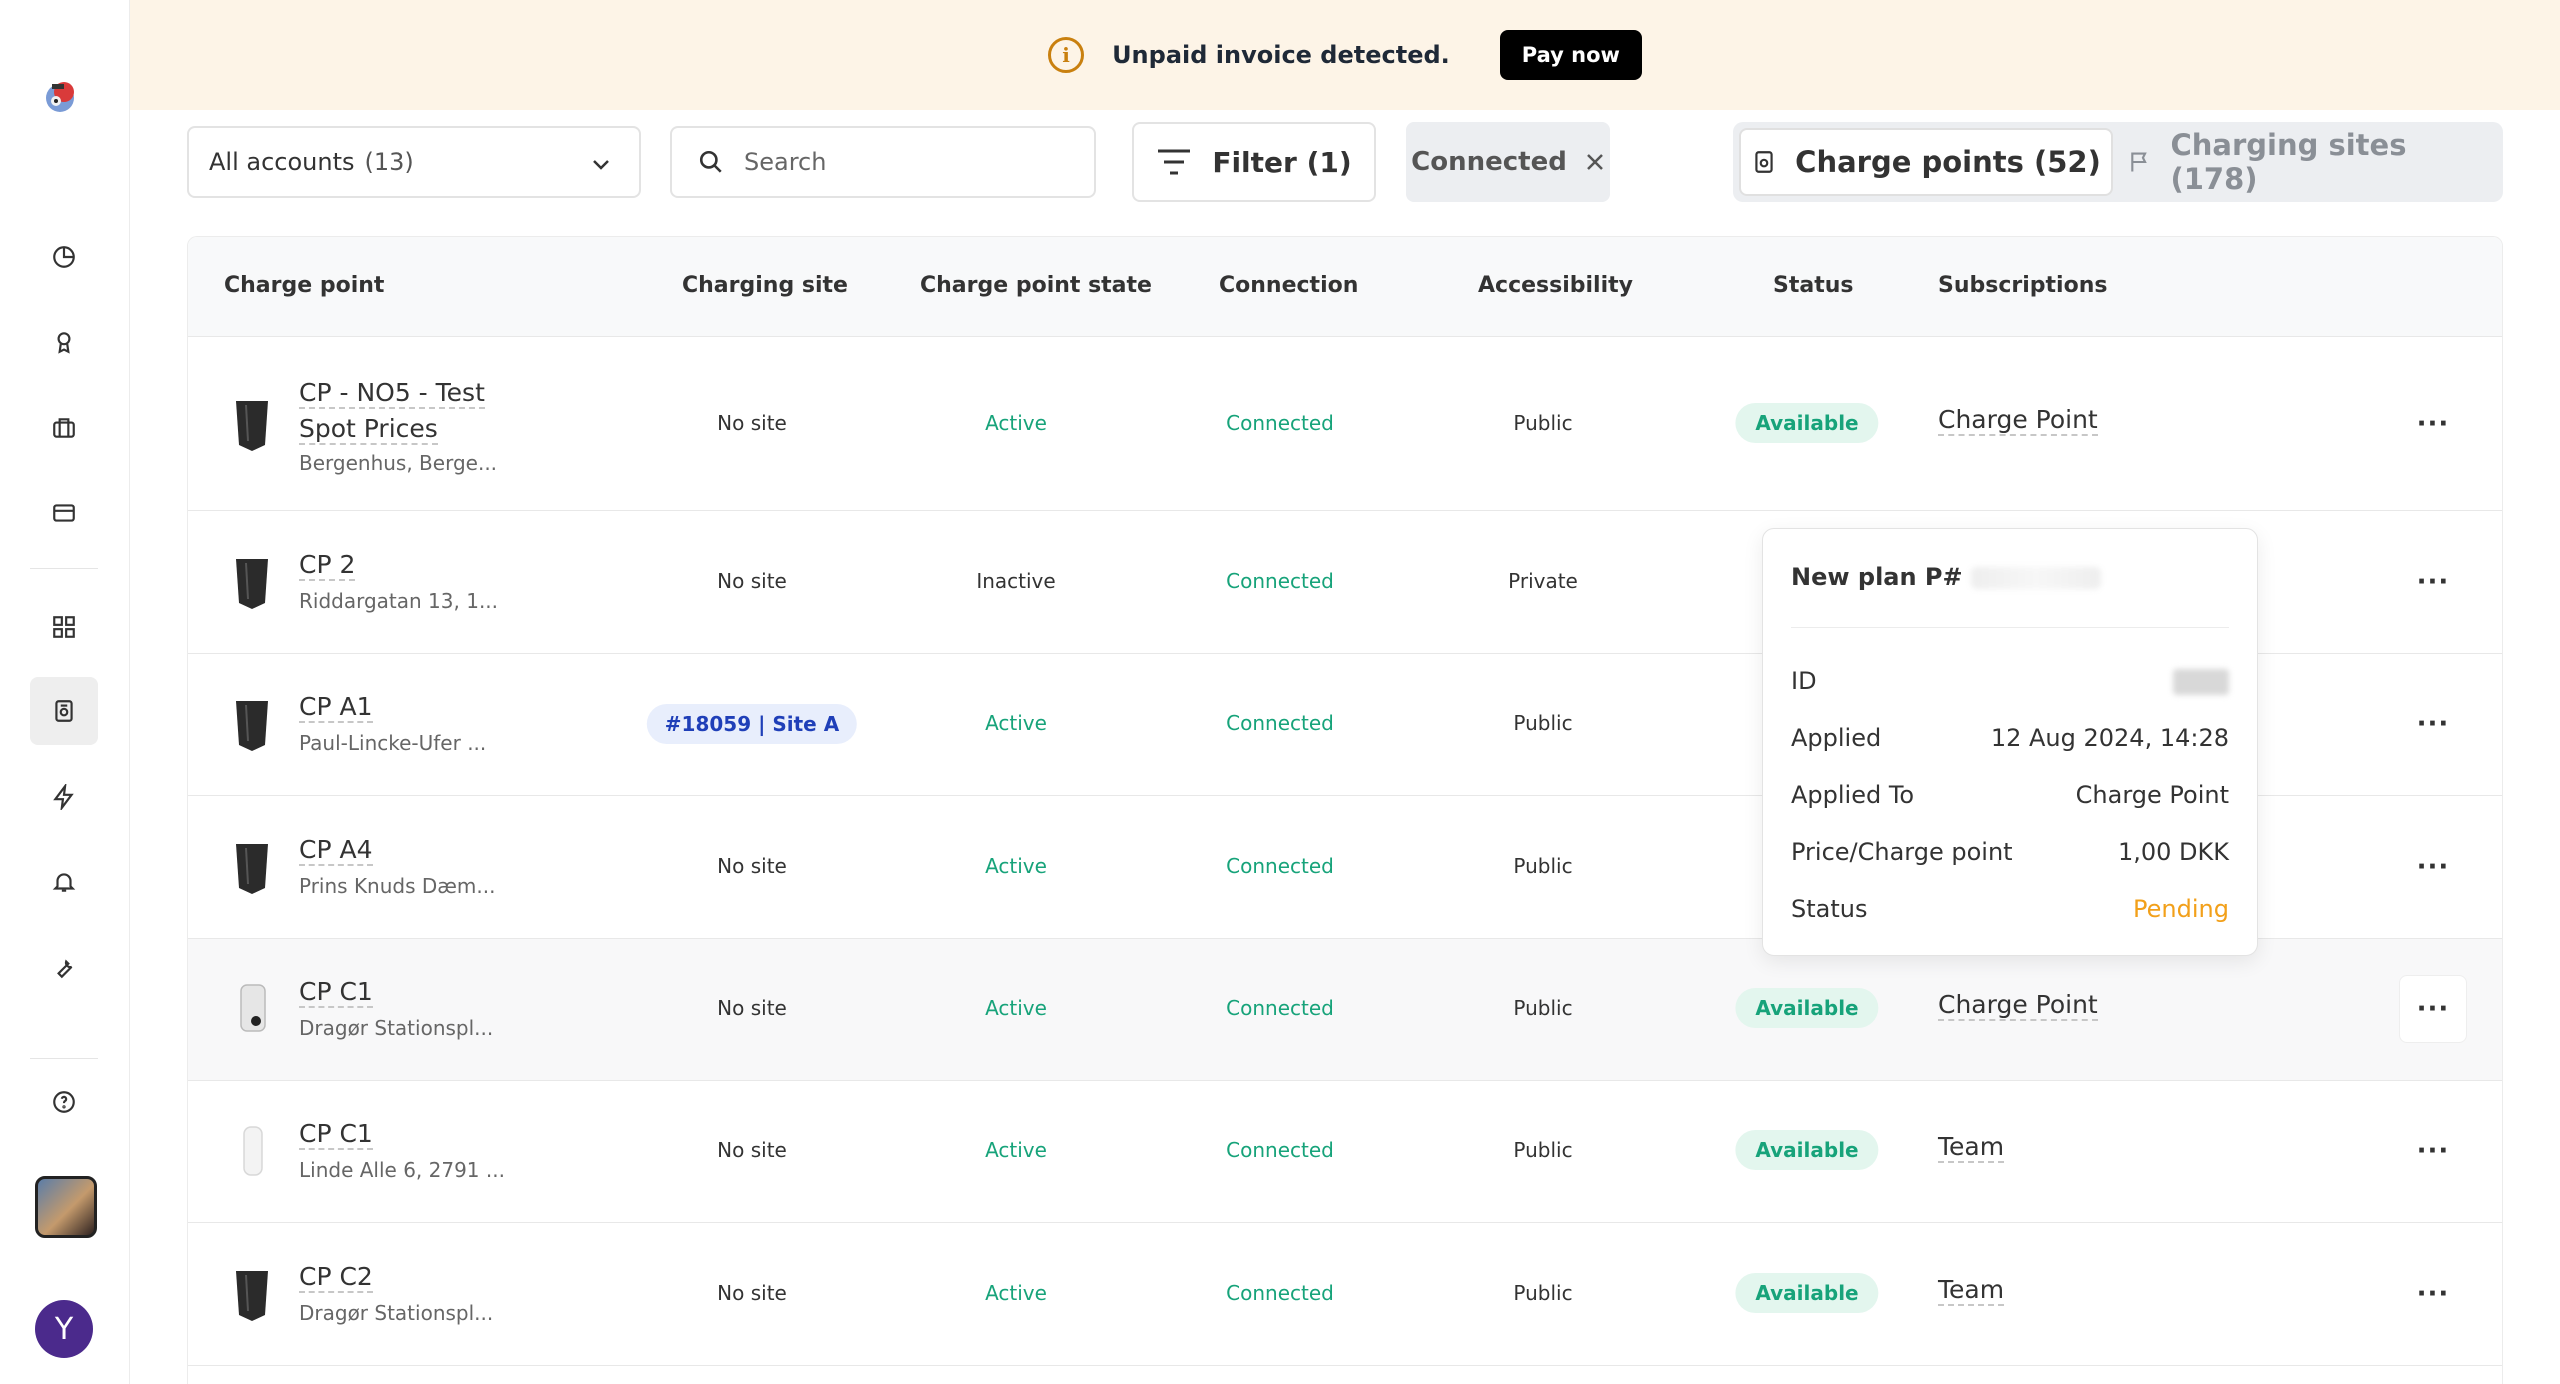 This screenshot has height=1384, width=2560. What do you see at coordinates (1036, 285) in the screenshot?
I see `header-state: Charge point state` at bounding box center [1036, 285].